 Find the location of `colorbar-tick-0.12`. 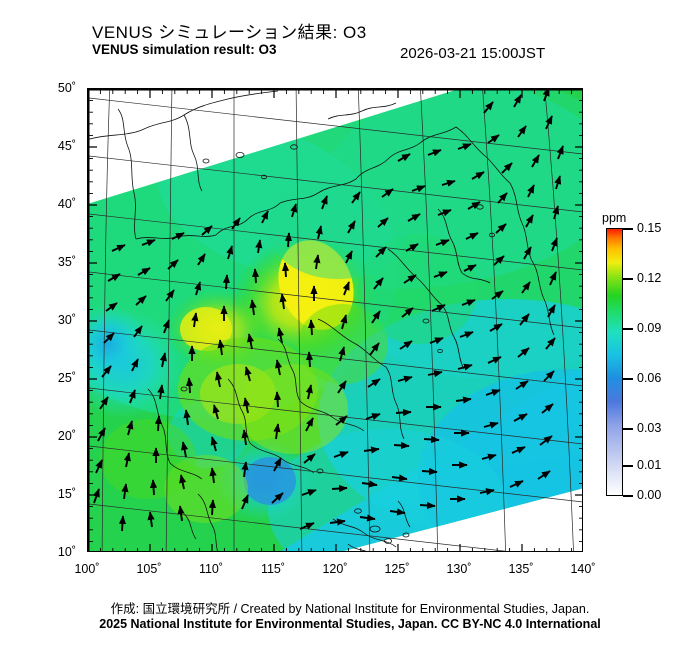

colorbar-tick-0.12 is located at coordinates (628, 279).